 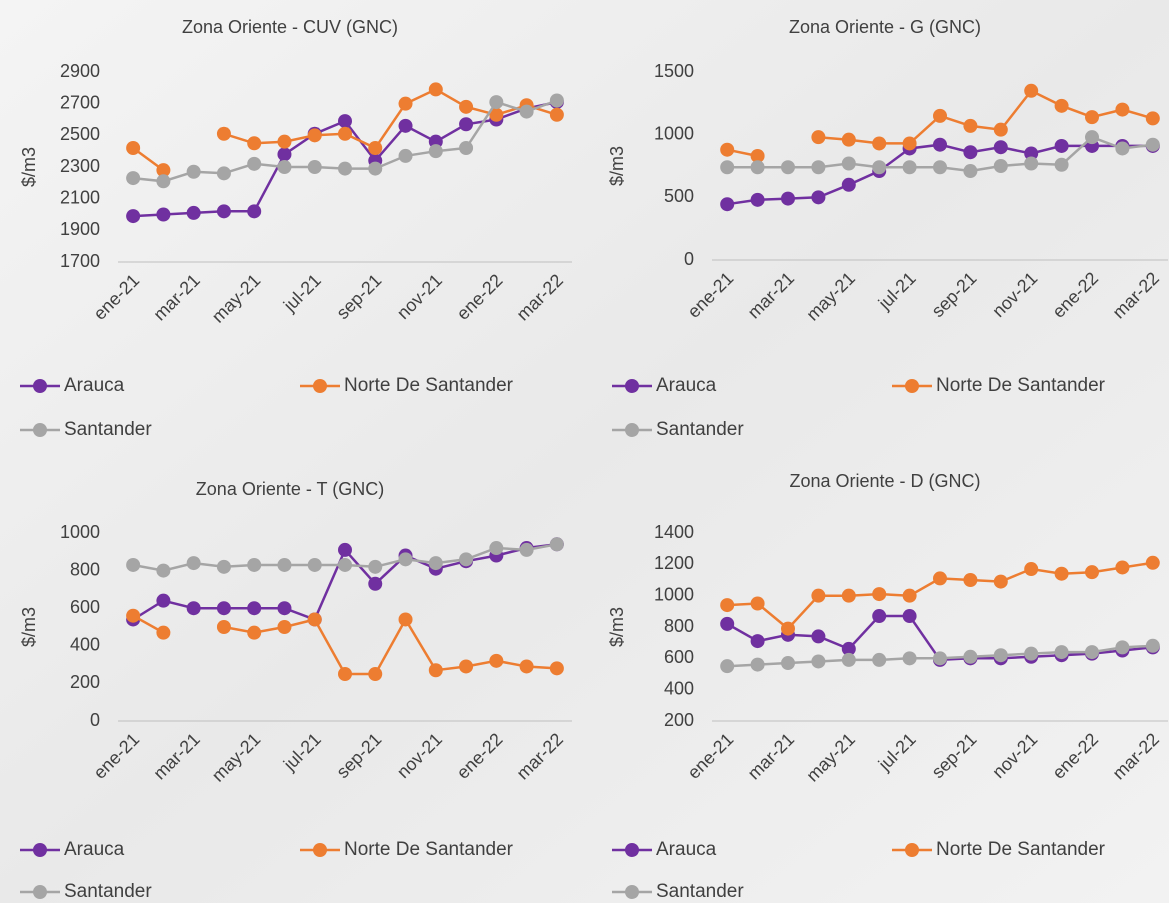 I want to click on y-tick-label: 1500, so click(x=674, y=71).